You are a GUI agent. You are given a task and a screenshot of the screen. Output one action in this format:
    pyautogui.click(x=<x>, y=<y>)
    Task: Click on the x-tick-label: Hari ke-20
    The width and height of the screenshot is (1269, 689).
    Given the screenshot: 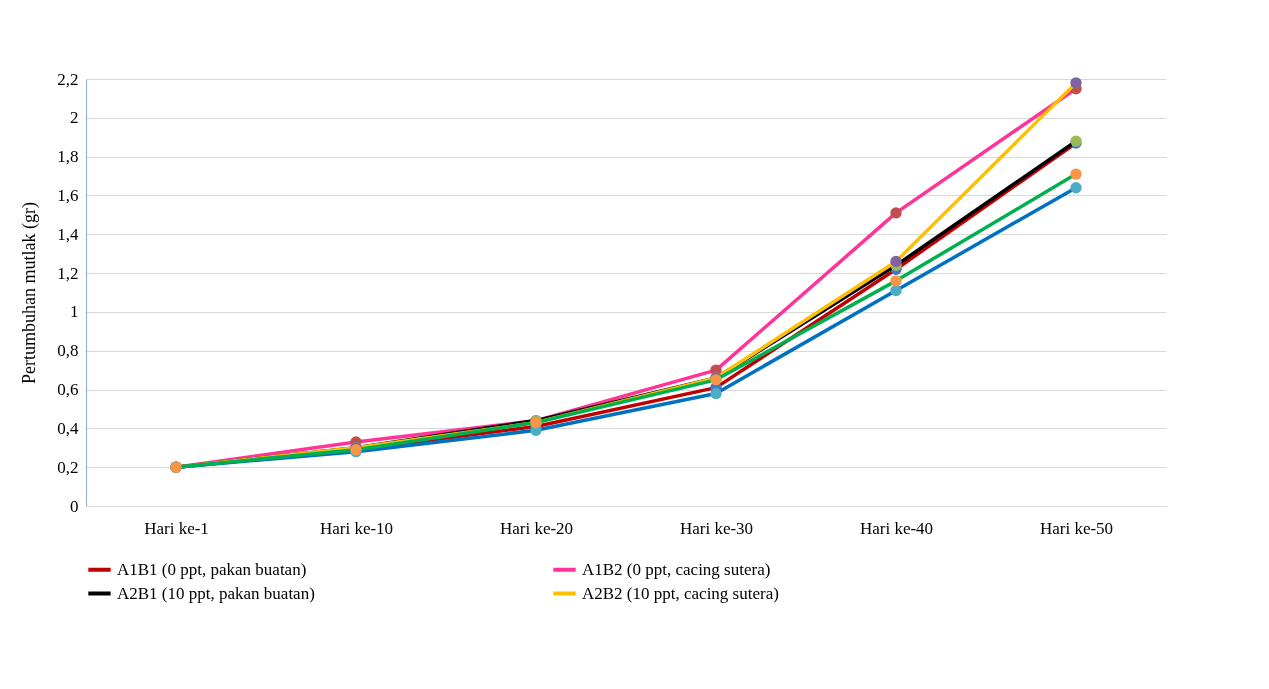 What is the action you would take?
    pyautogui.click(x=536, y=528)
    